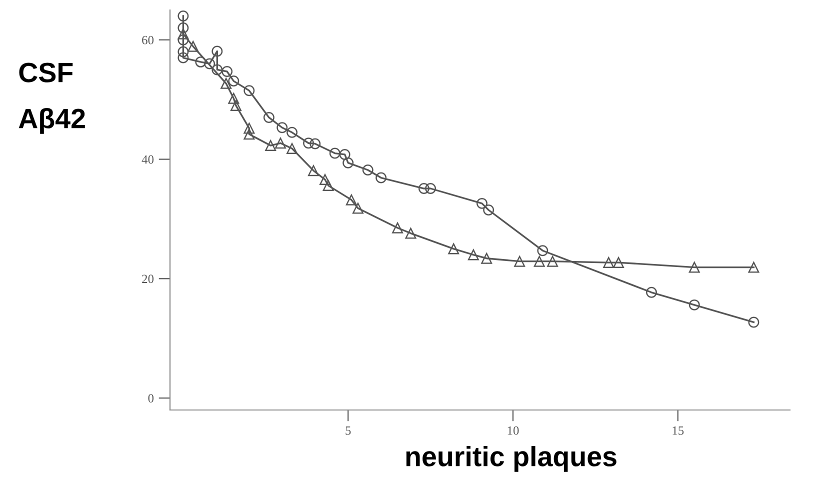 Image resolution: width=822 pixels, height=485 pixels. I want to click on x-tick-label: 5, so click(348, 430).